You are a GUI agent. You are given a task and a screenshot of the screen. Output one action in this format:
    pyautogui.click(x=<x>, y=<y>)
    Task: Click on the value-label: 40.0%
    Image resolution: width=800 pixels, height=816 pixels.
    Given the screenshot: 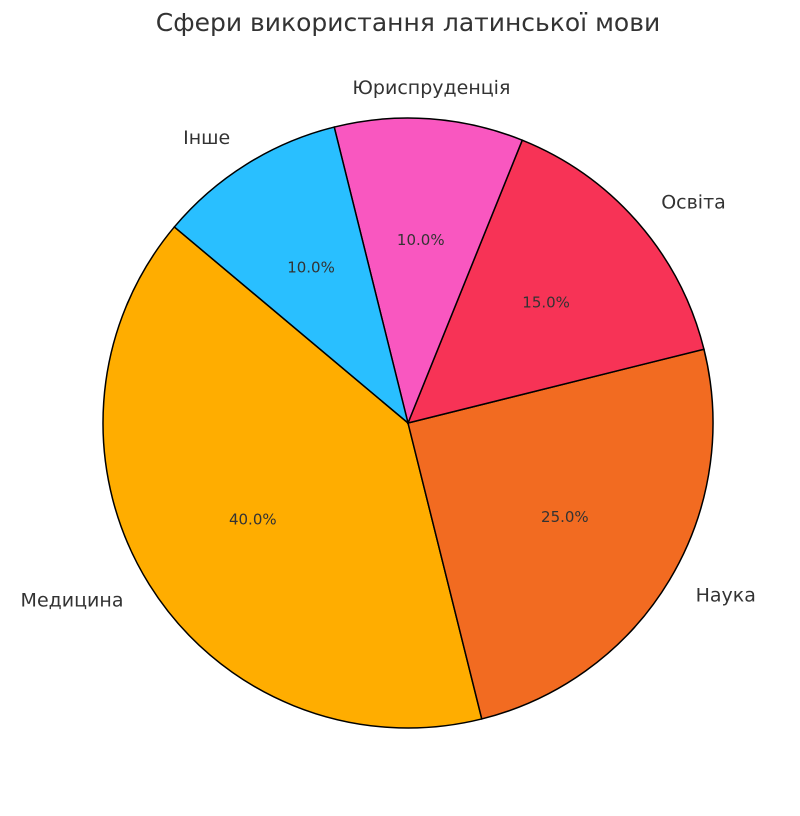 What is the action you would take?
    pyautogui.click(x=253, y=519)
    